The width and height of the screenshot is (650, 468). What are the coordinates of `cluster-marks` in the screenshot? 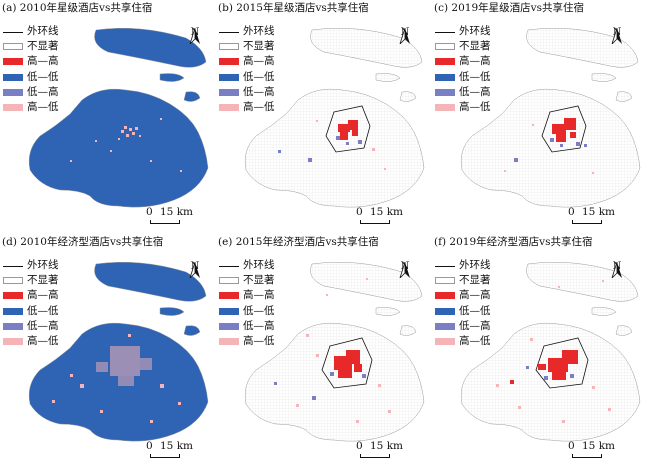 It's located at (332, 350).